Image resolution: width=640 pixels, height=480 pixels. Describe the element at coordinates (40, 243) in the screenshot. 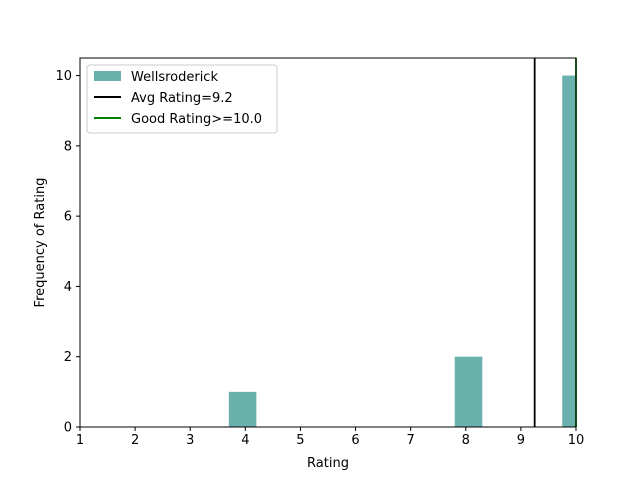

I see `y-axis-label: Frequency of Rating` at that location.